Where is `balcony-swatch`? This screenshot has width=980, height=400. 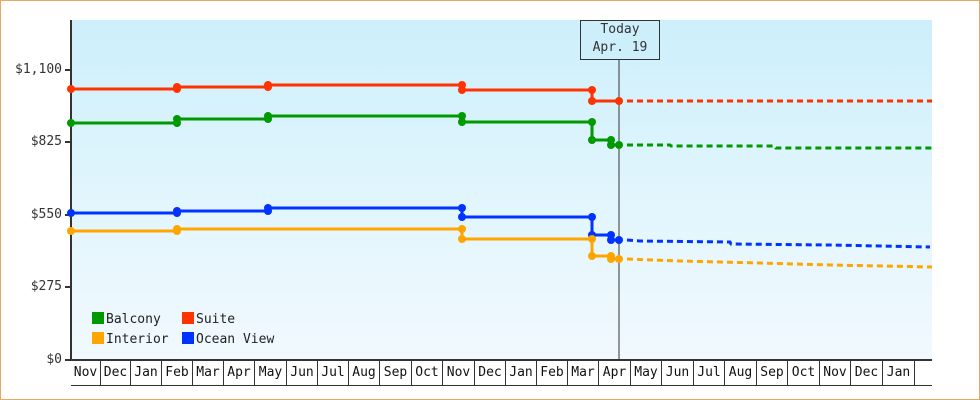
balcony-swatch is located at coordinates (98, 318).